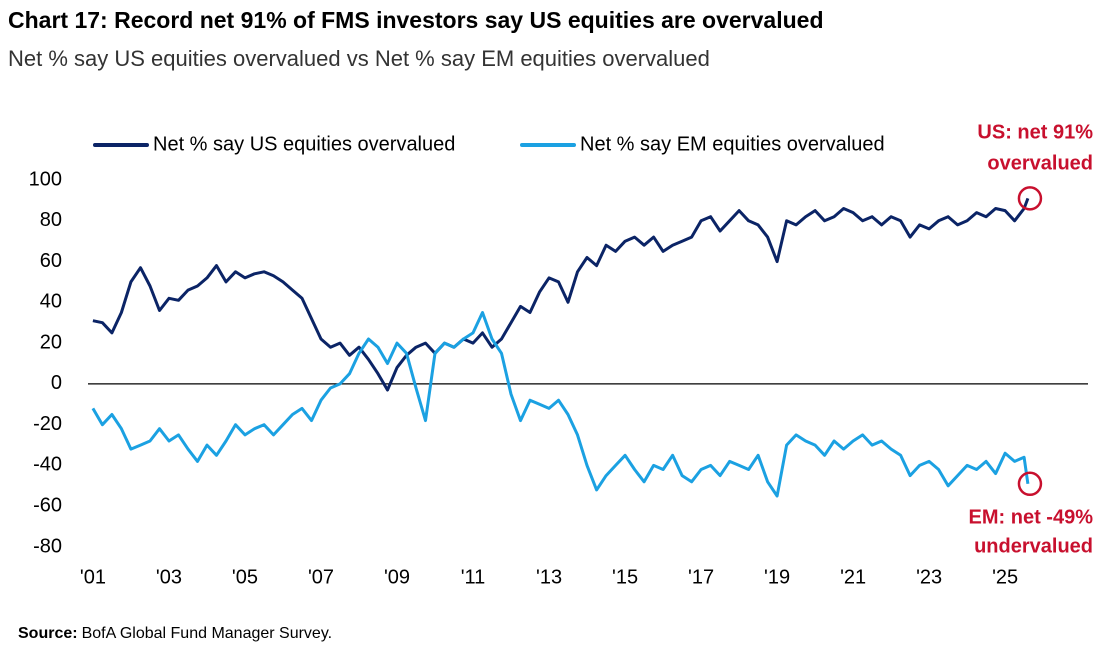  Describe the element at coordinates (701, 577) in the screenshot. I see `x-tick-label: '17` at that location.